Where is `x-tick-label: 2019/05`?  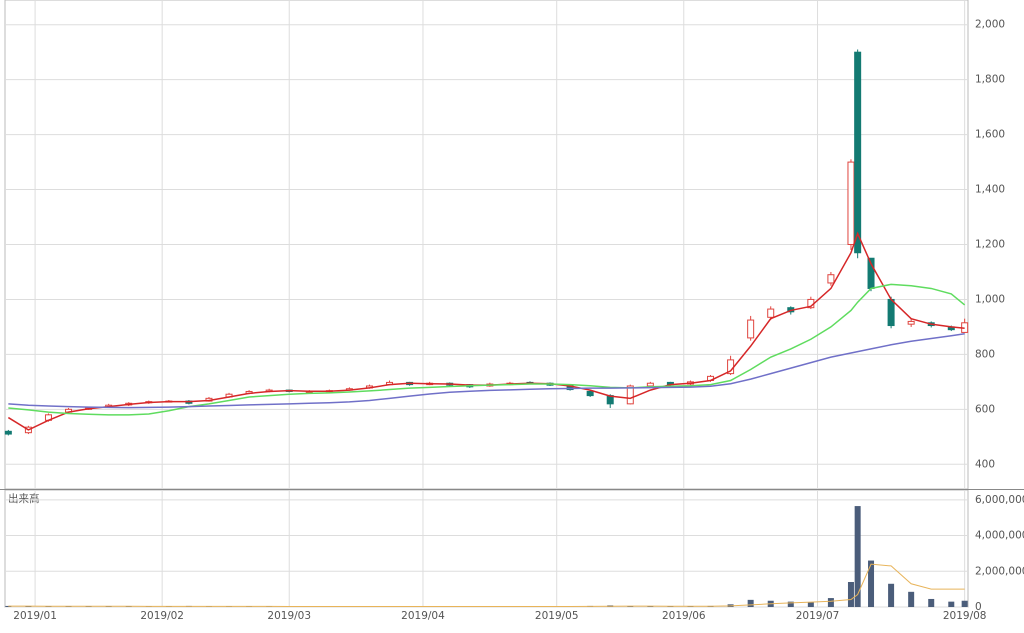
x-tick-label: 2019/05 is located at coordinates (557, 616).